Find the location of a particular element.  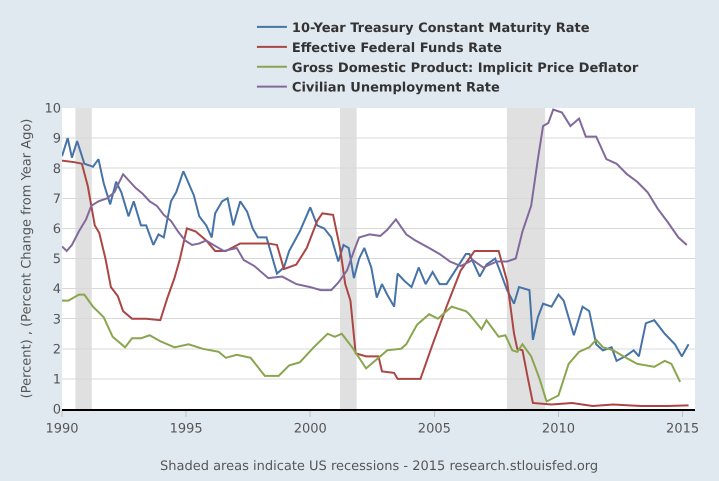

y-tick-label: 10 is located at coordinates (52, 109).